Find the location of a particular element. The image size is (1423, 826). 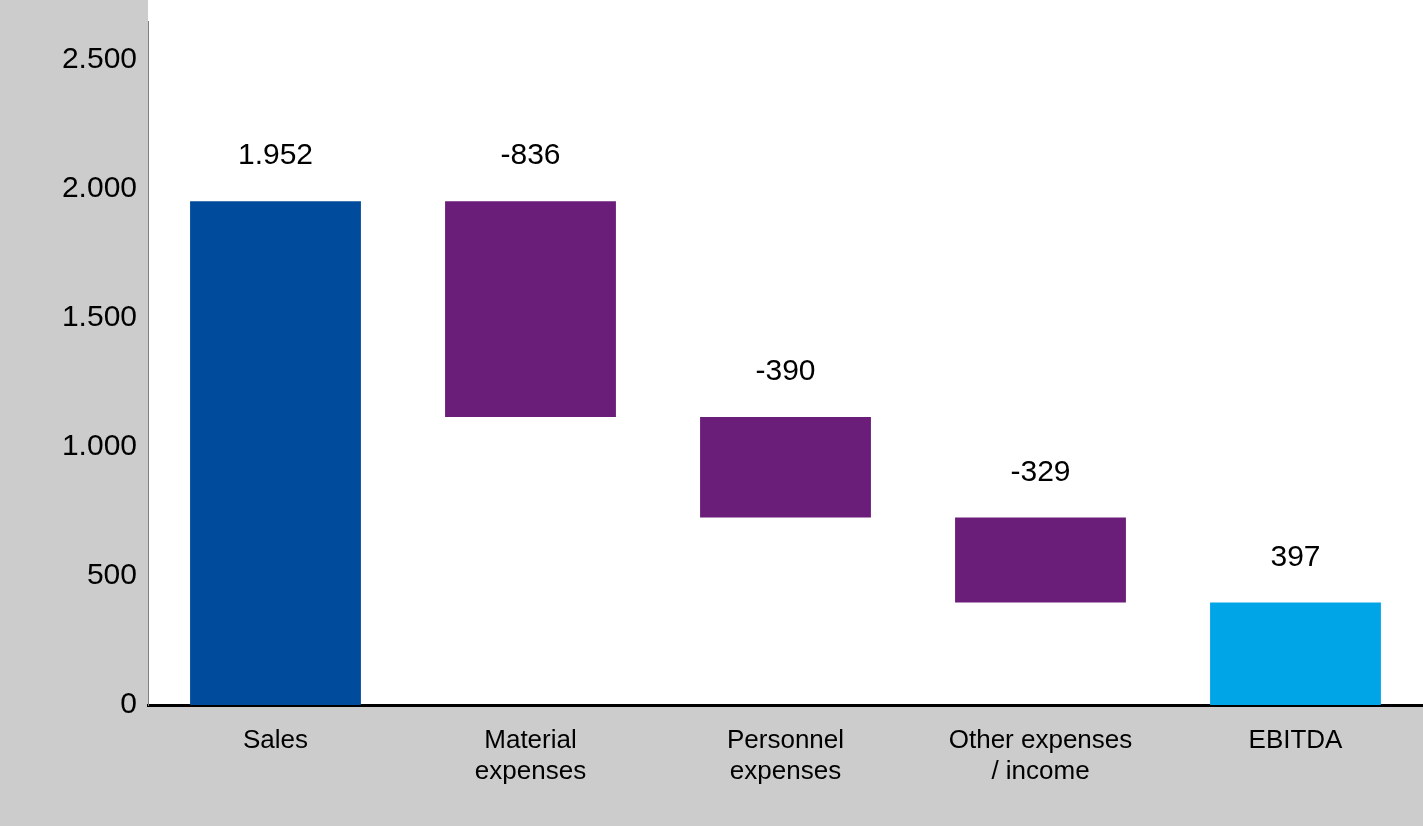

x-tick-label: Personnel expenses is located at coordinates (785, 754).